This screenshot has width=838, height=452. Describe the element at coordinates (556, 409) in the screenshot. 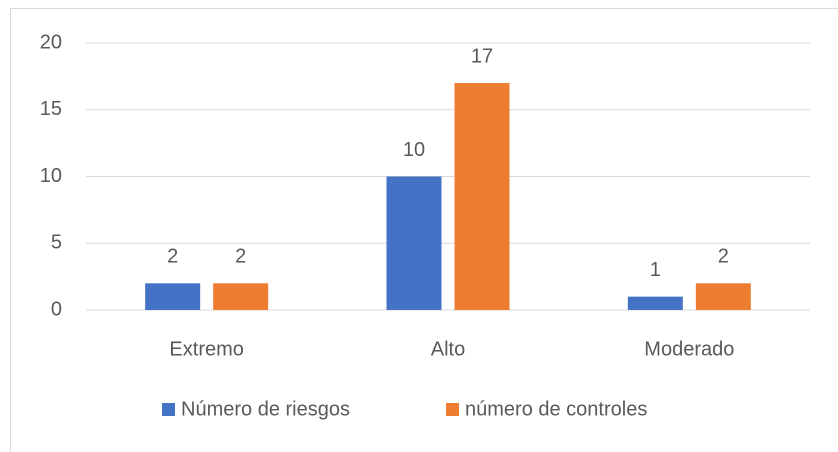

I see `legend-label: número de controles` at that location.